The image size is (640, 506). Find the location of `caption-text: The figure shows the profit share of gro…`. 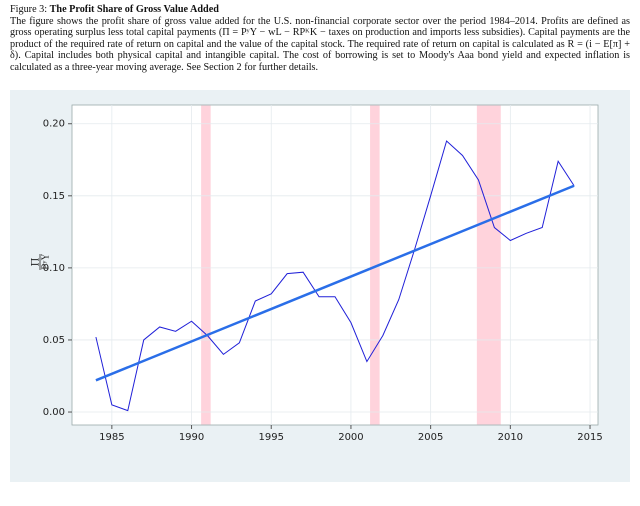

caption-text: The figure shows the profit share of gro… is located at coordinates (320, 44).